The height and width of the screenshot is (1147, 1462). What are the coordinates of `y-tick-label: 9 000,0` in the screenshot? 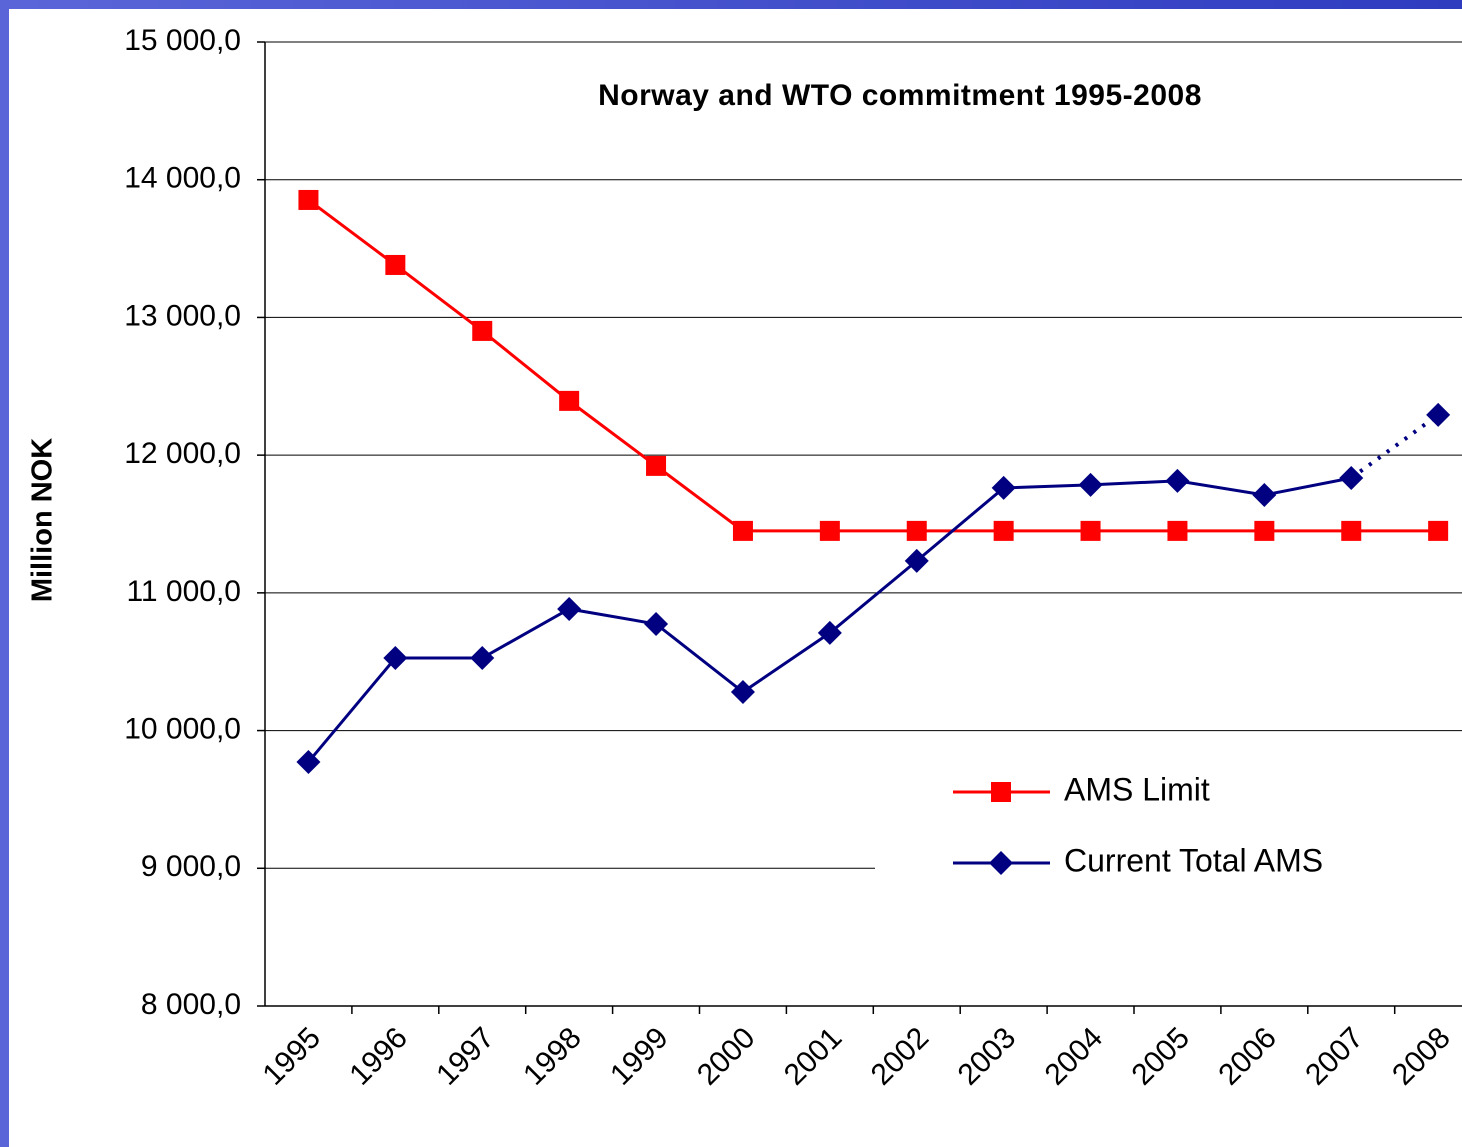 It's located at (191, 866).